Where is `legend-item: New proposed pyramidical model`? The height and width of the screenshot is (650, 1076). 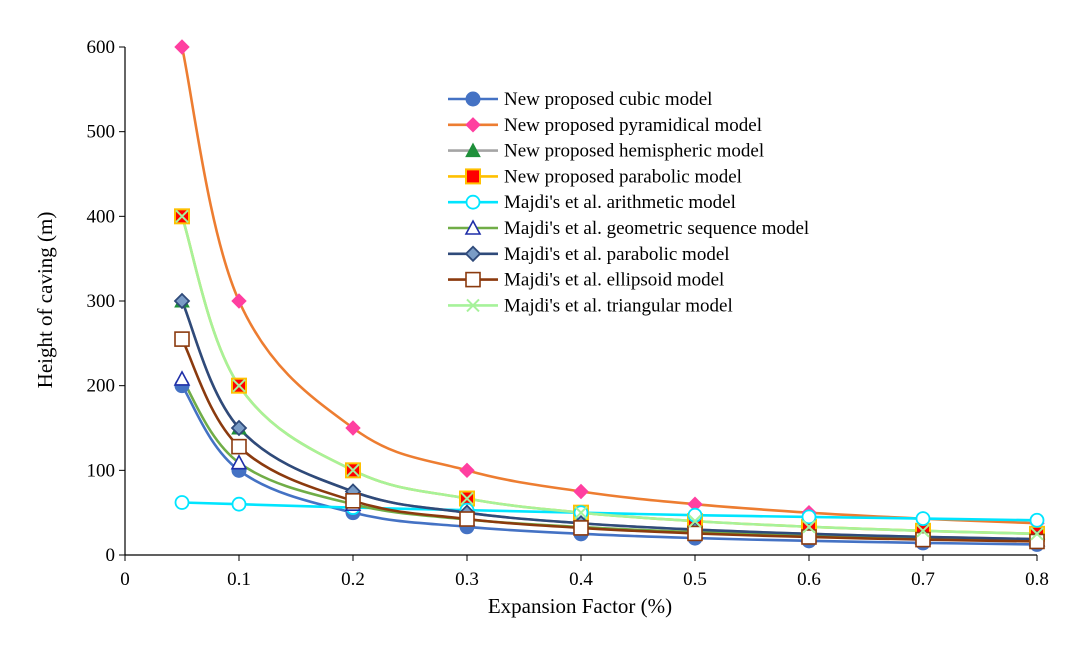 legend-item: New proposed pyramidical model is located at coordinates (605, 125).